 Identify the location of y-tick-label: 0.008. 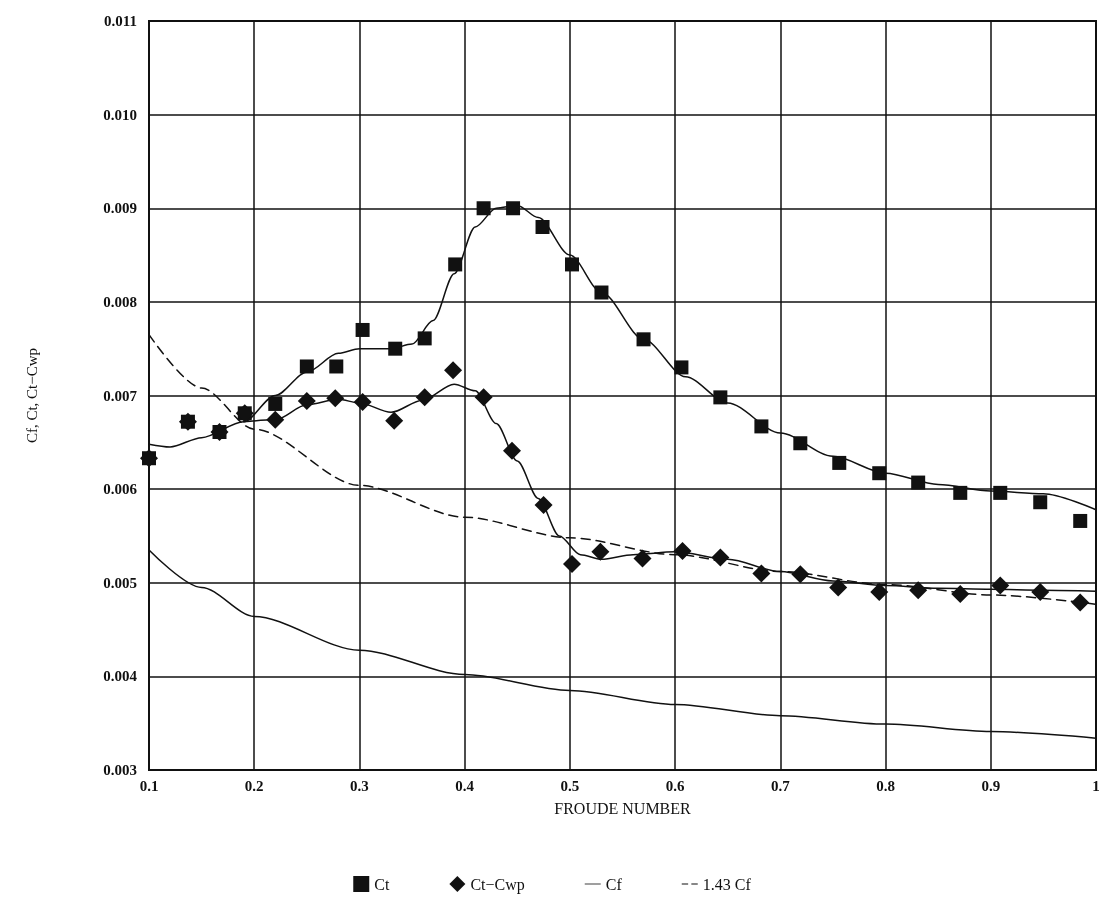
(120, 301).